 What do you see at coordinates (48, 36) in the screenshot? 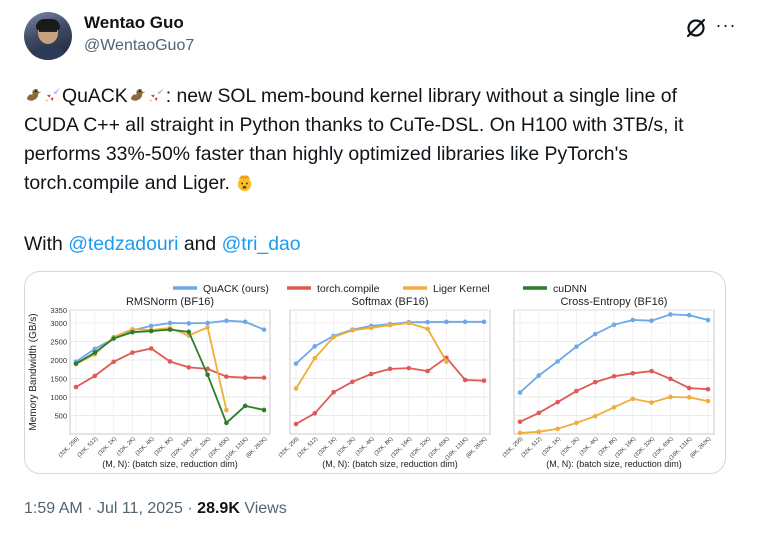
I see `avatar` at bounding box center [48, 36].